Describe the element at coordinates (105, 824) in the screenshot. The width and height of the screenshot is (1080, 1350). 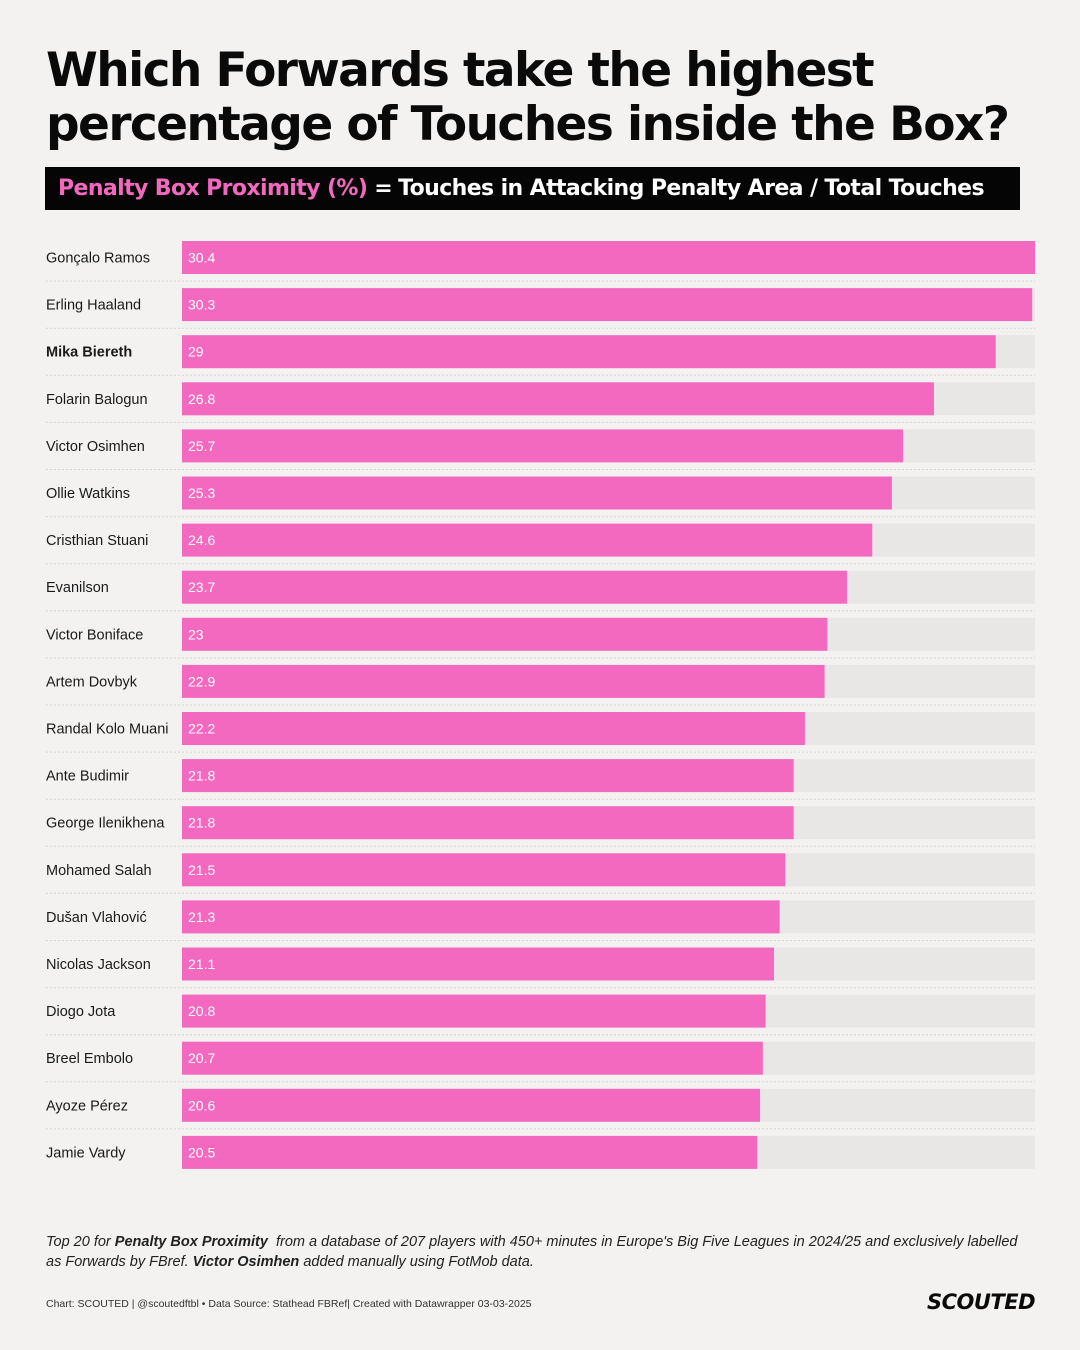
I see `player-label: George Ilenikhena` at that location.